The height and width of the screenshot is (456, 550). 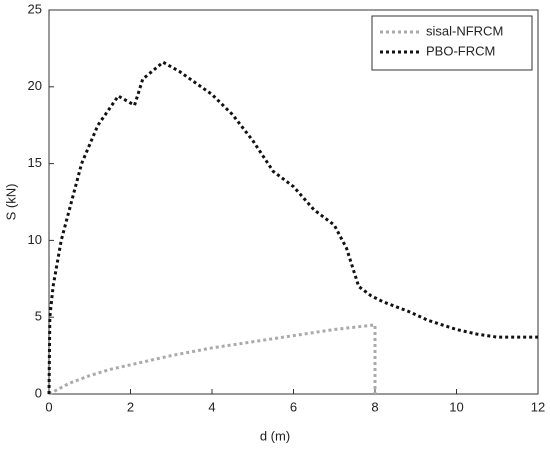 I want to click on y-tick-label: 0, so click(x=38, y=392).